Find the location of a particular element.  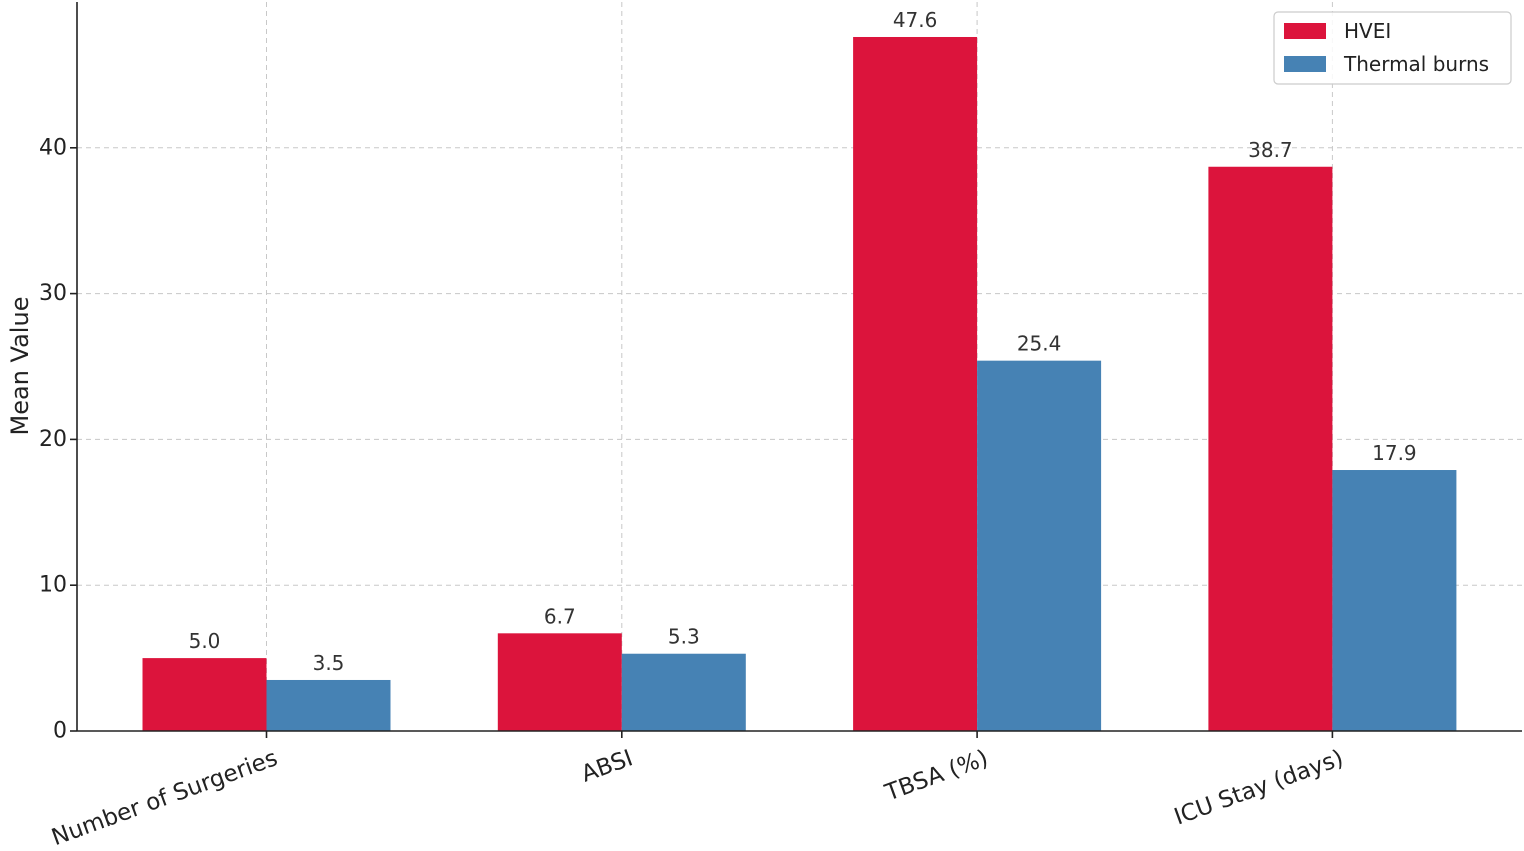

data-label: 6.7 is located at coordinates (560, 616).